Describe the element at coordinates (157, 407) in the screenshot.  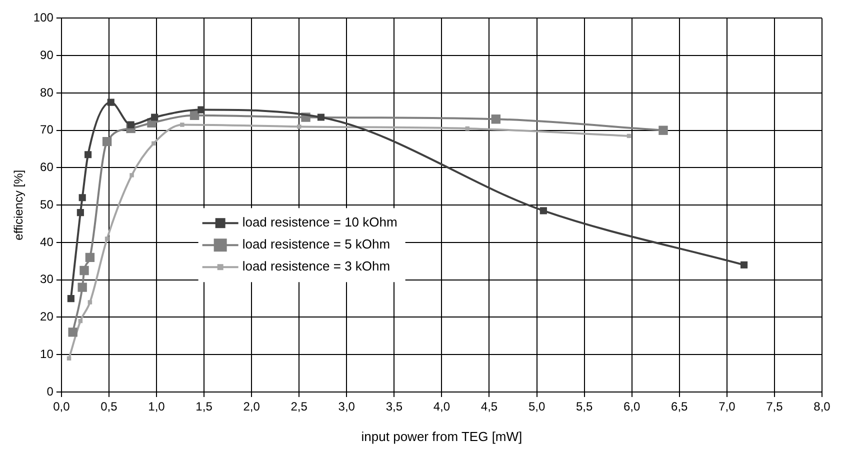
I see `x-tick-label: 1,0` at that location.